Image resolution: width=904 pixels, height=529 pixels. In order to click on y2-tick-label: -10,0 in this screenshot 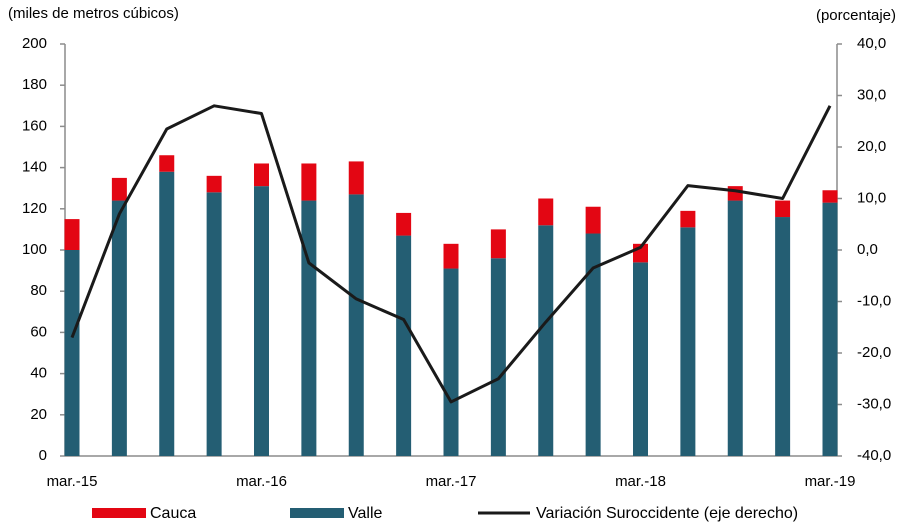, I will do `click(874, 300)`.